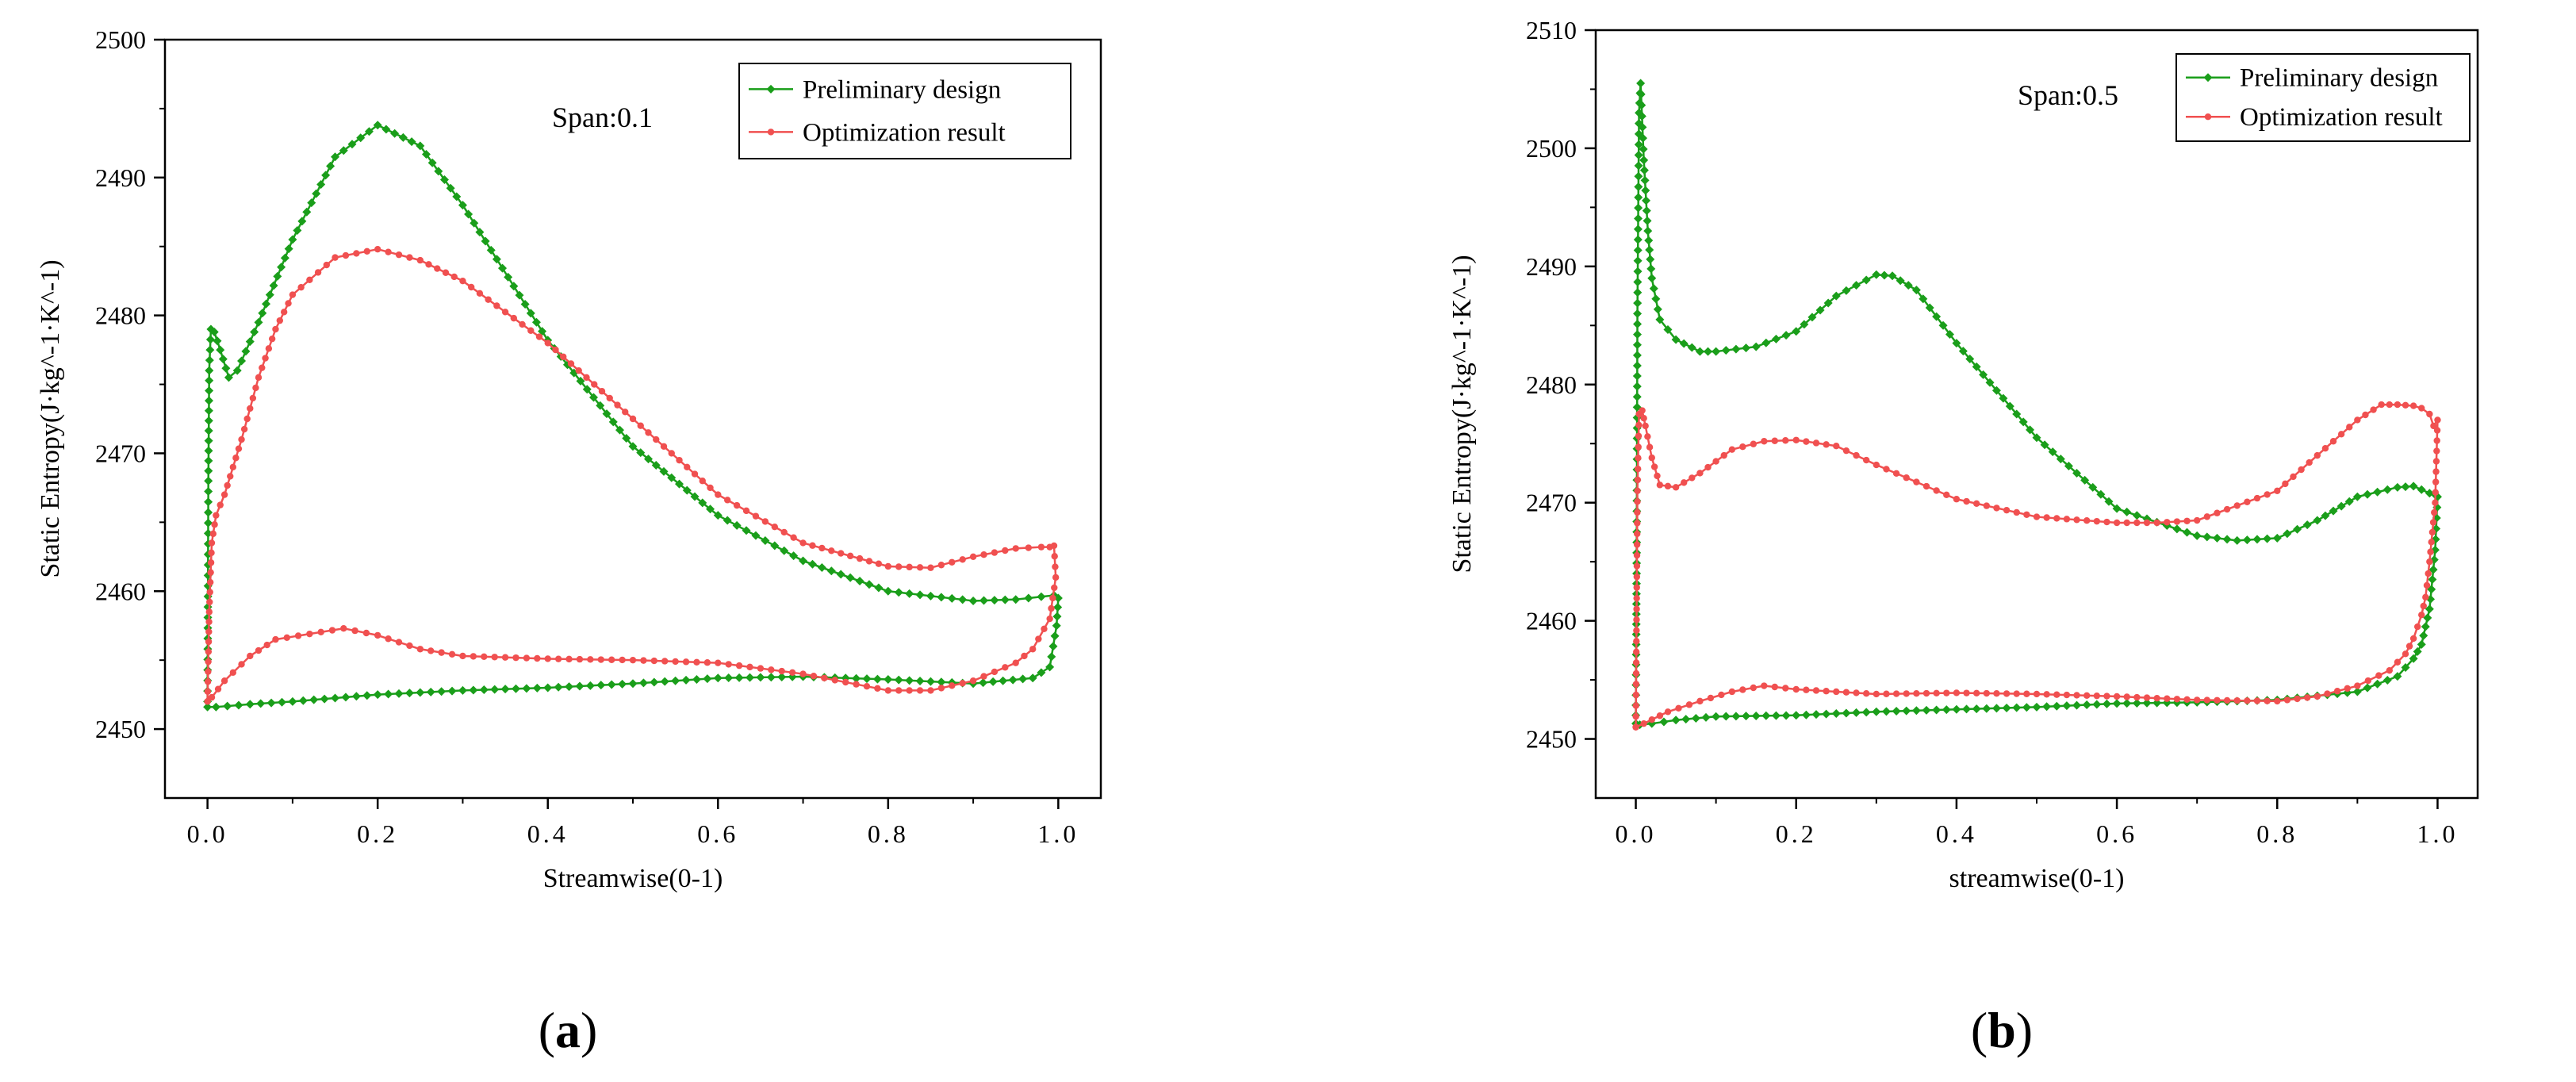 This screenshot has height=1082, width=2576. What do you see at coordinates (771, 132) in the screenshot?
I see `chart-a-legend-marker` at bounding box center [771, 132].